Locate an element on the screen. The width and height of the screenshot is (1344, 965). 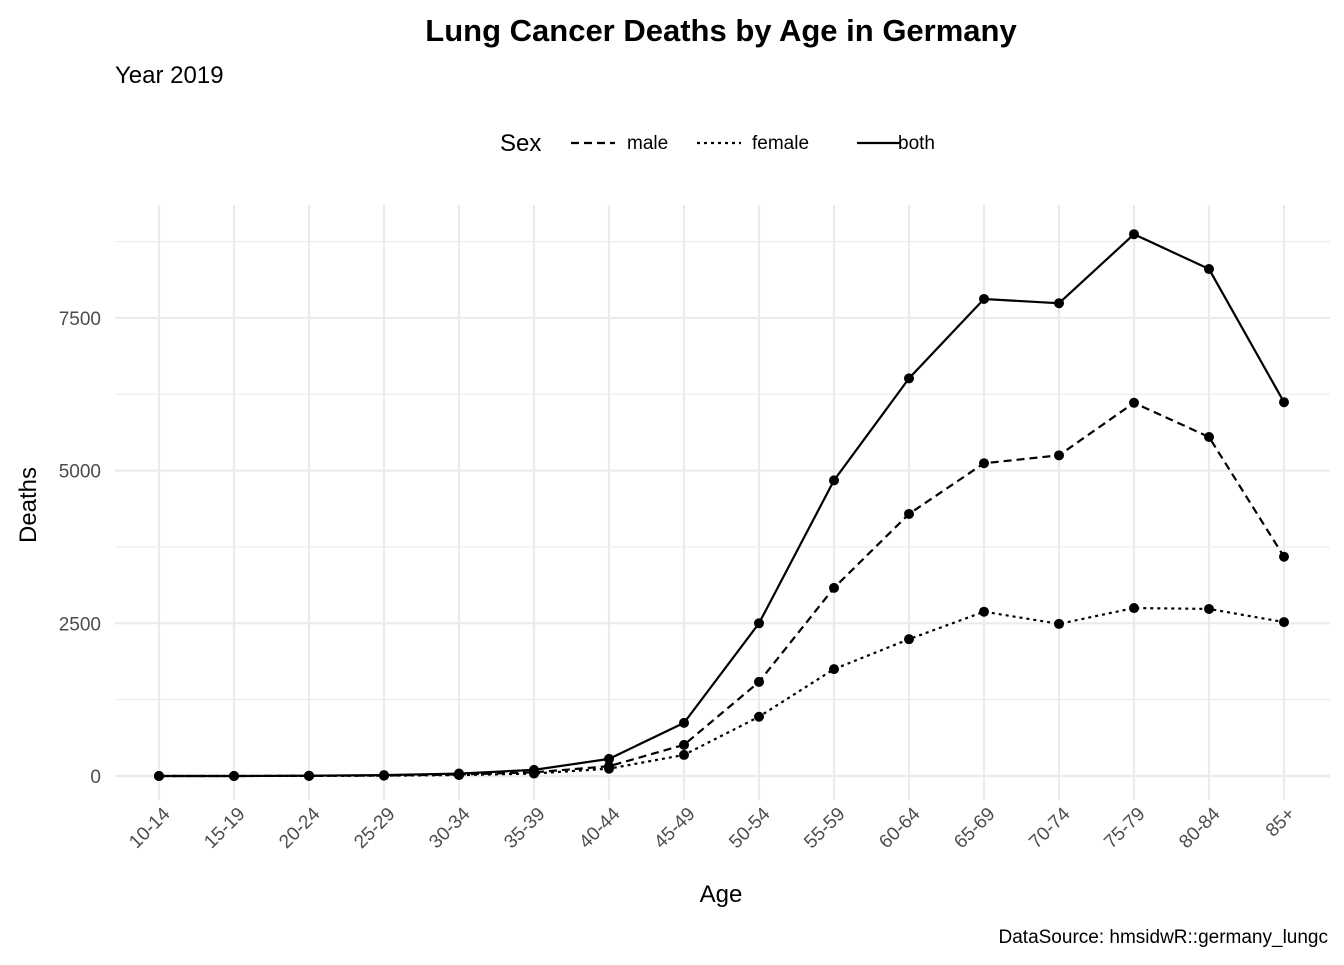
x-tick-label: 40-44 is located at coordinates (600, 828).